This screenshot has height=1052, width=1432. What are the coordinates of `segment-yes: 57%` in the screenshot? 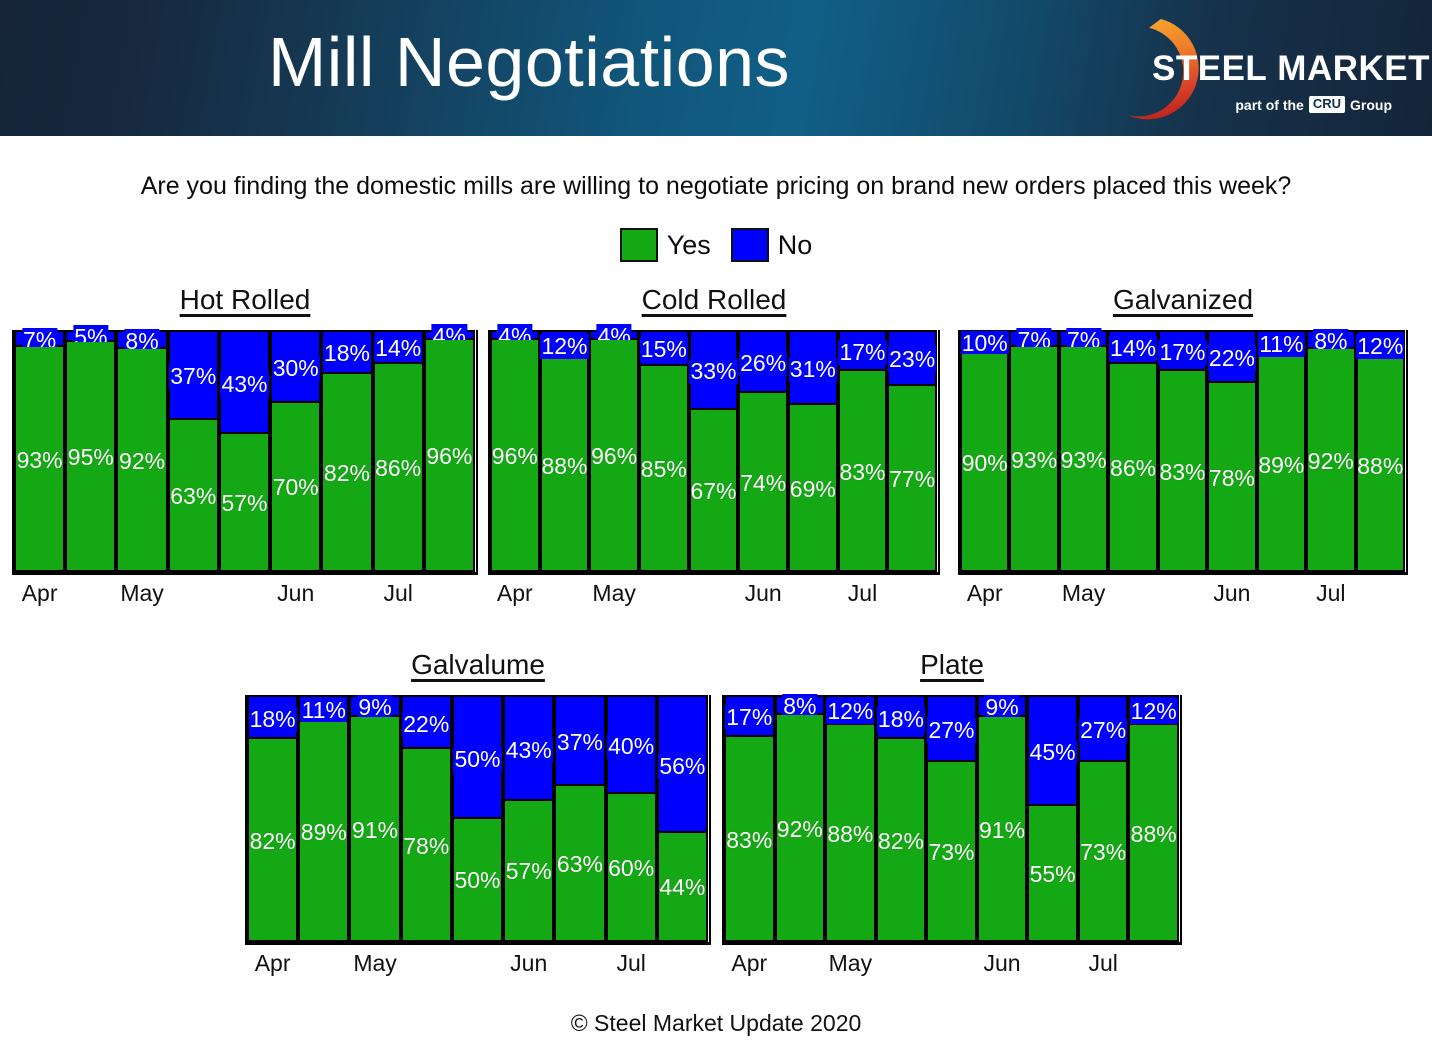 It's located at (529, 871).